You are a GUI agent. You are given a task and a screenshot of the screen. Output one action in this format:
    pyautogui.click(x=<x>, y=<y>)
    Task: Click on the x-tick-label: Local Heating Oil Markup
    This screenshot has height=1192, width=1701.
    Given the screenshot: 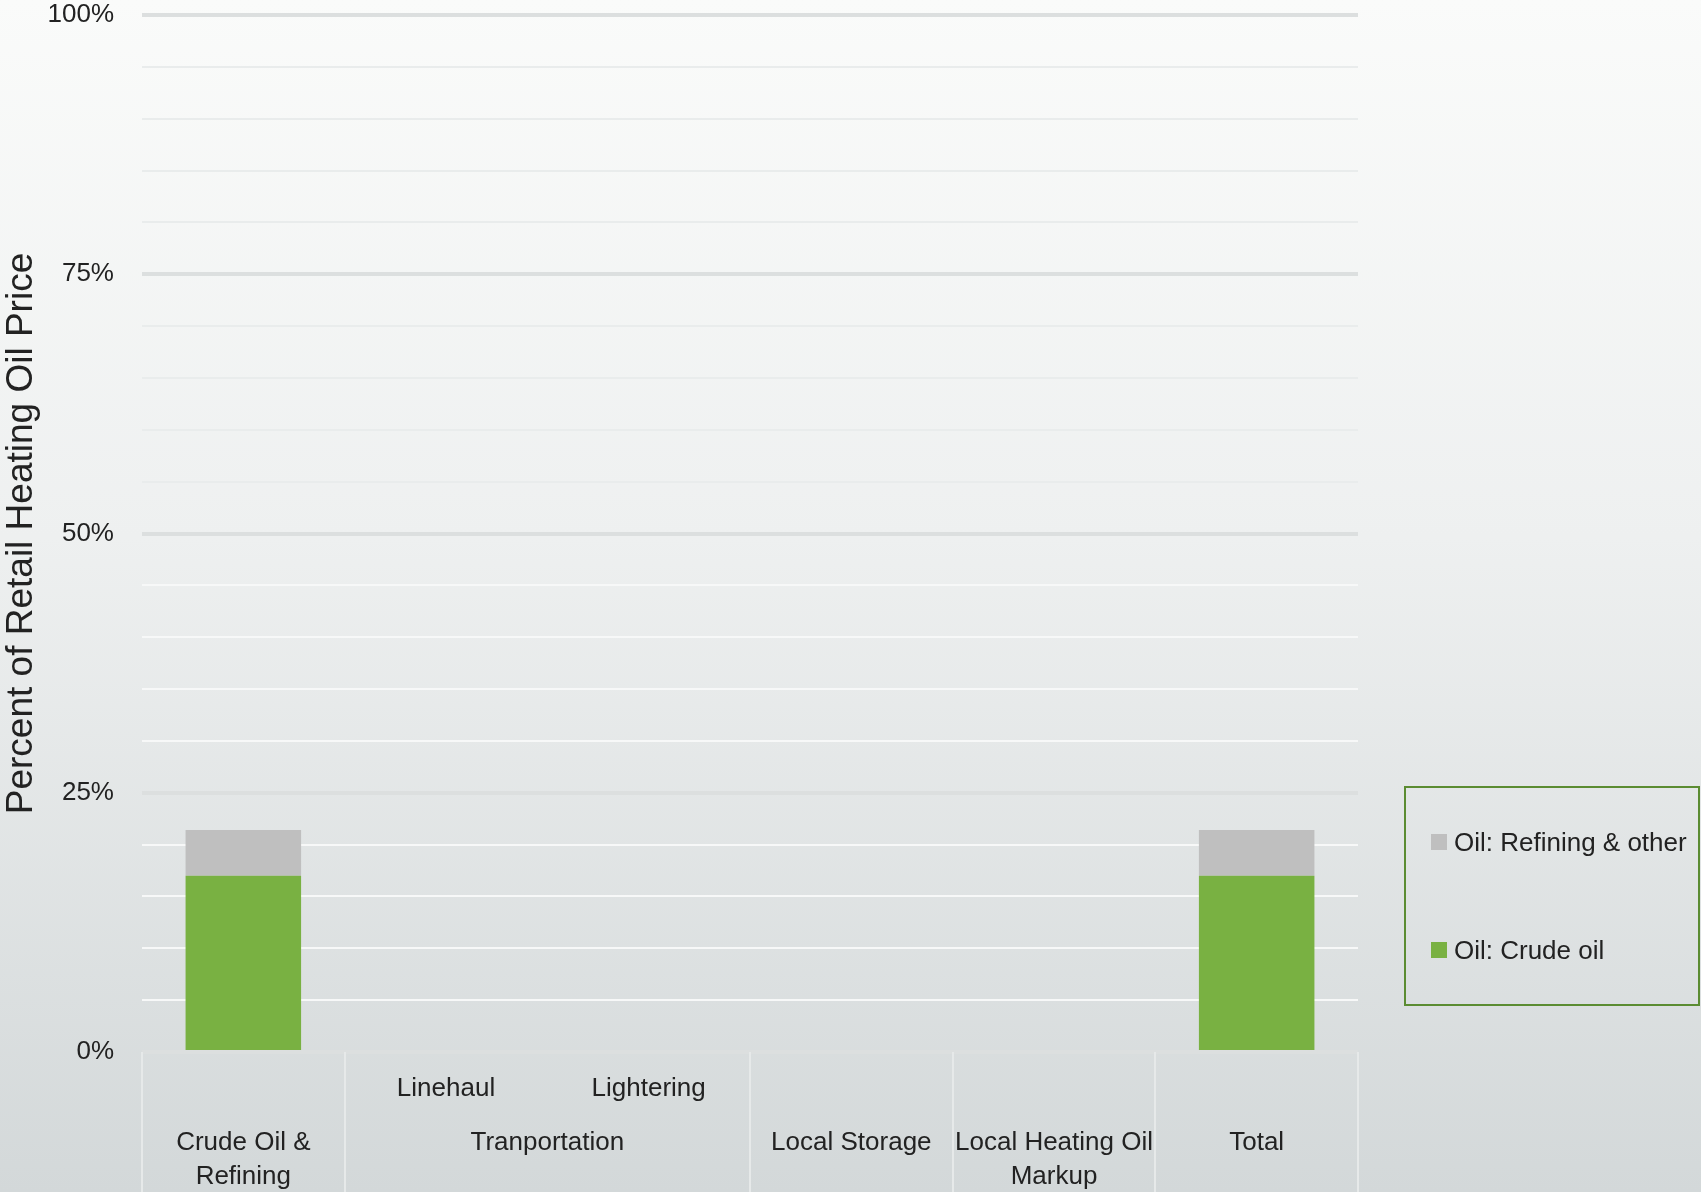 What is the action you would take?
    pyautogui.click(x=1054, y=1158)
    